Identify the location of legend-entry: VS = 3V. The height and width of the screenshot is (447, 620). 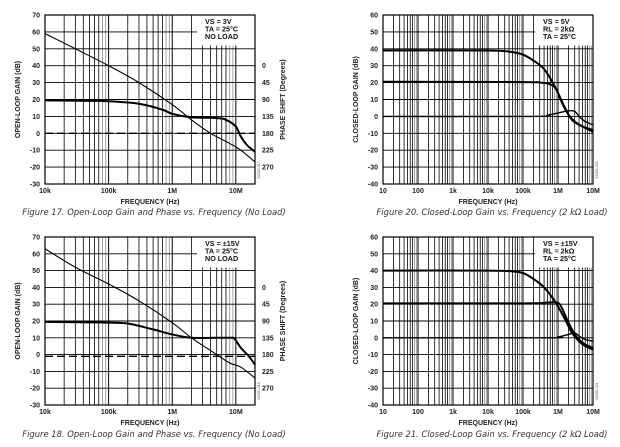
(218, 21).